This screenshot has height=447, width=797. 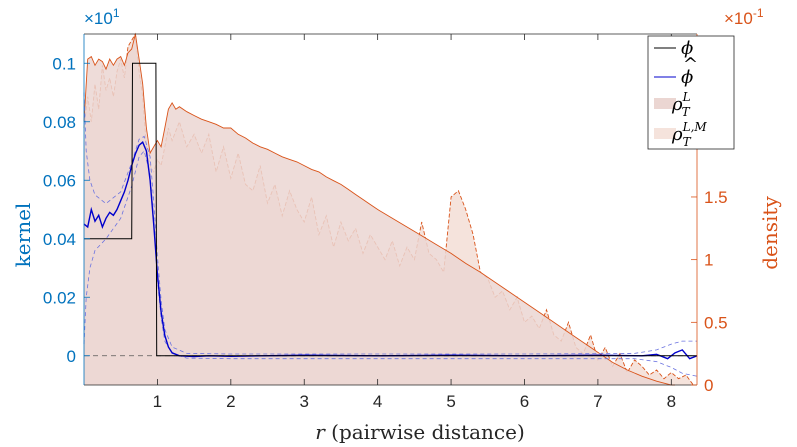 I want to click on x-axis-label-var: r, so click(x=320, y=432).